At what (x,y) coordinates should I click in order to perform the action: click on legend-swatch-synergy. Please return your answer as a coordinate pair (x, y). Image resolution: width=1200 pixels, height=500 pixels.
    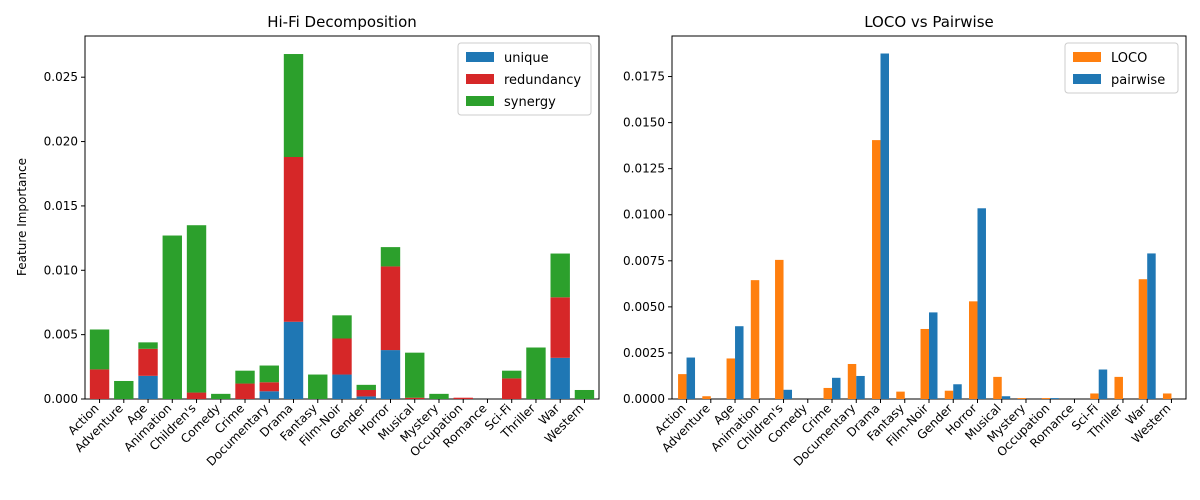
    Looking at the image, I should click on (480, 101).